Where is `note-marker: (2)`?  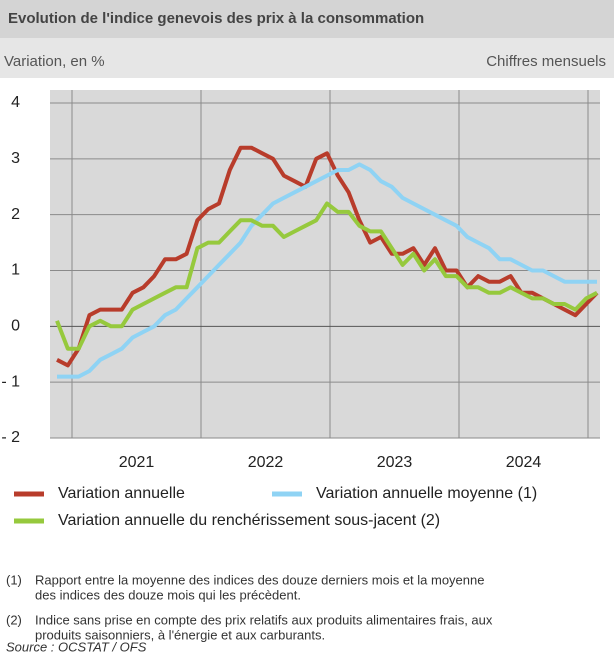
note-marker: (2) is located at coordinates (14, 619).